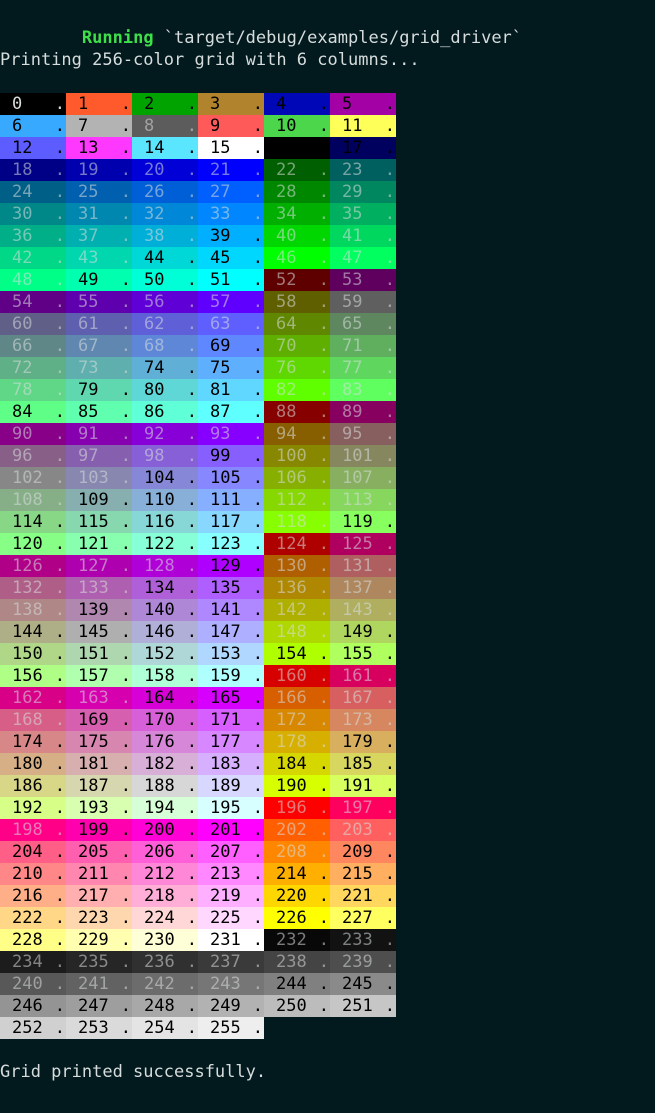  I want to click on color-cell-203: 203., so click(363, 830).